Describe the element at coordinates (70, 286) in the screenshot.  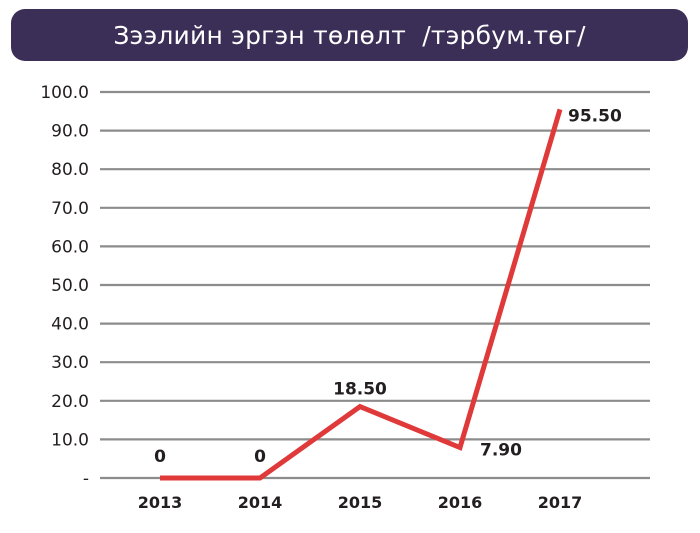
I see `y-tick-label: 50.0` at that location.